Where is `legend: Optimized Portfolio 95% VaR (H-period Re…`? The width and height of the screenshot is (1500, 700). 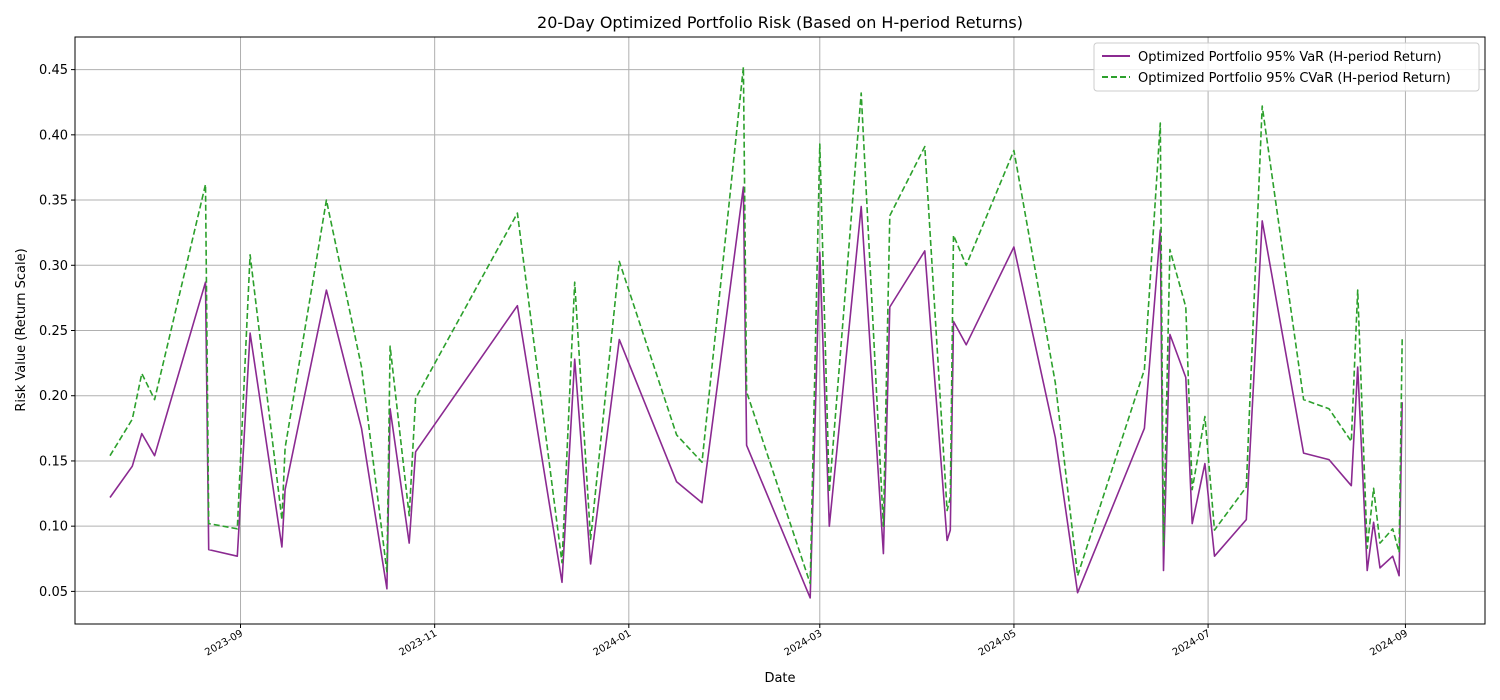
legend: Optimized Portfolio 95% VaR (H-period Re… is located at coordinates (1286, 67).